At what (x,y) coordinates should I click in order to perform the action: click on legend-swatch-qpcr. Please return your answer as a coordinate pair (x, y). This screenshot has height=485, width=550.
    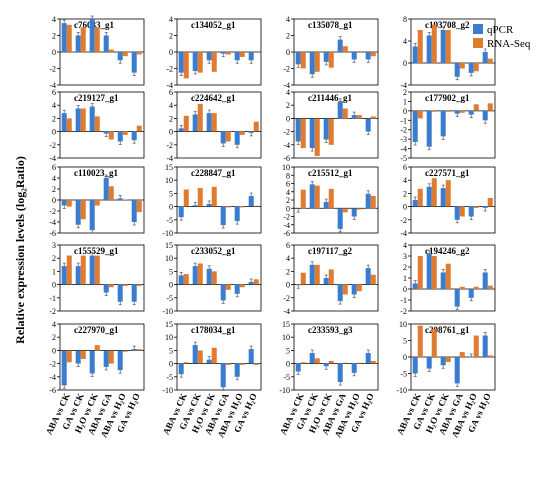
    Looking at the image, I should click on (478, 29).